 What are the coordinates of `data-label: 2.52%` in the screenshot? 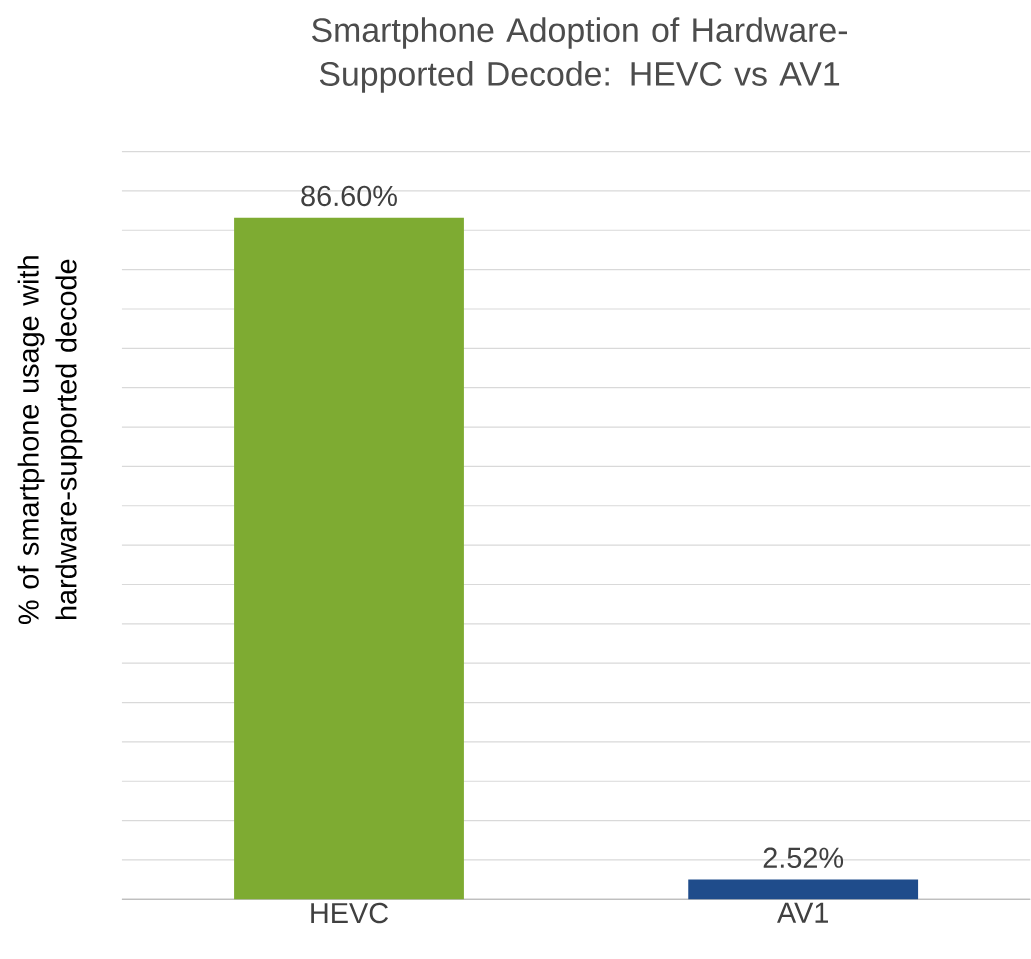 It's located at (803, 857).